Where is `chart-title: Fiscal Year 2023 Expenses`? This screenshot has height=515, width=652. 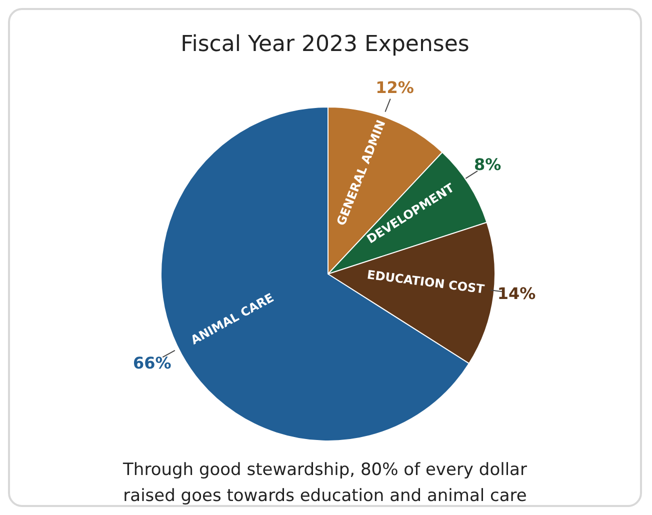
chart-title: Fiscal Year 2023 Expenses is located at coordinates (325, 44).